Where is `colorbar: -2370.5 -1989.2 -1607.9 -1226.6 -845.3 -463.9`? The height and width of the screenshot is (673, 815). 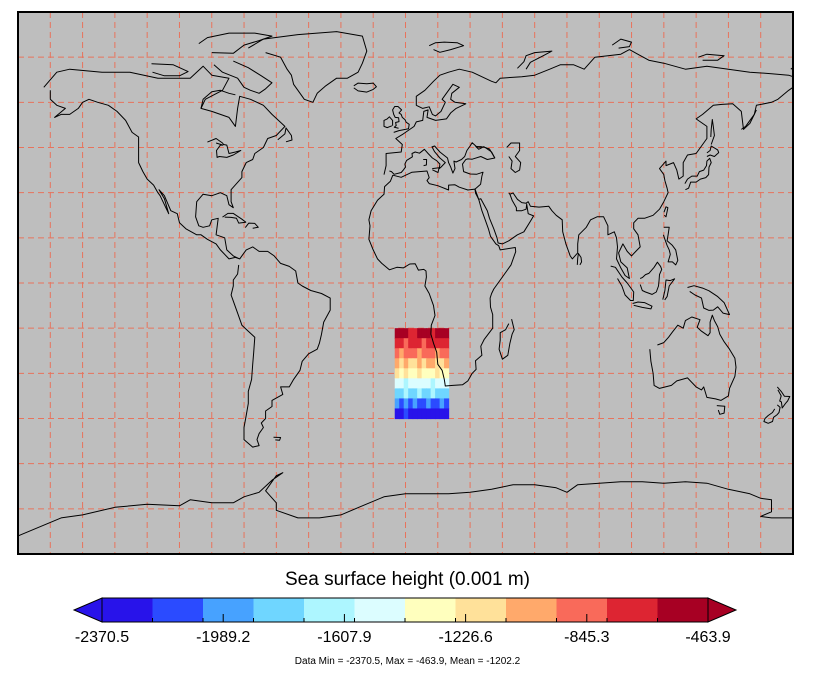
colorbar: -2370.5 -1989.2 -1607.9 -1226.6 -845.3 -463.9 is located at coordinates (405, 621).